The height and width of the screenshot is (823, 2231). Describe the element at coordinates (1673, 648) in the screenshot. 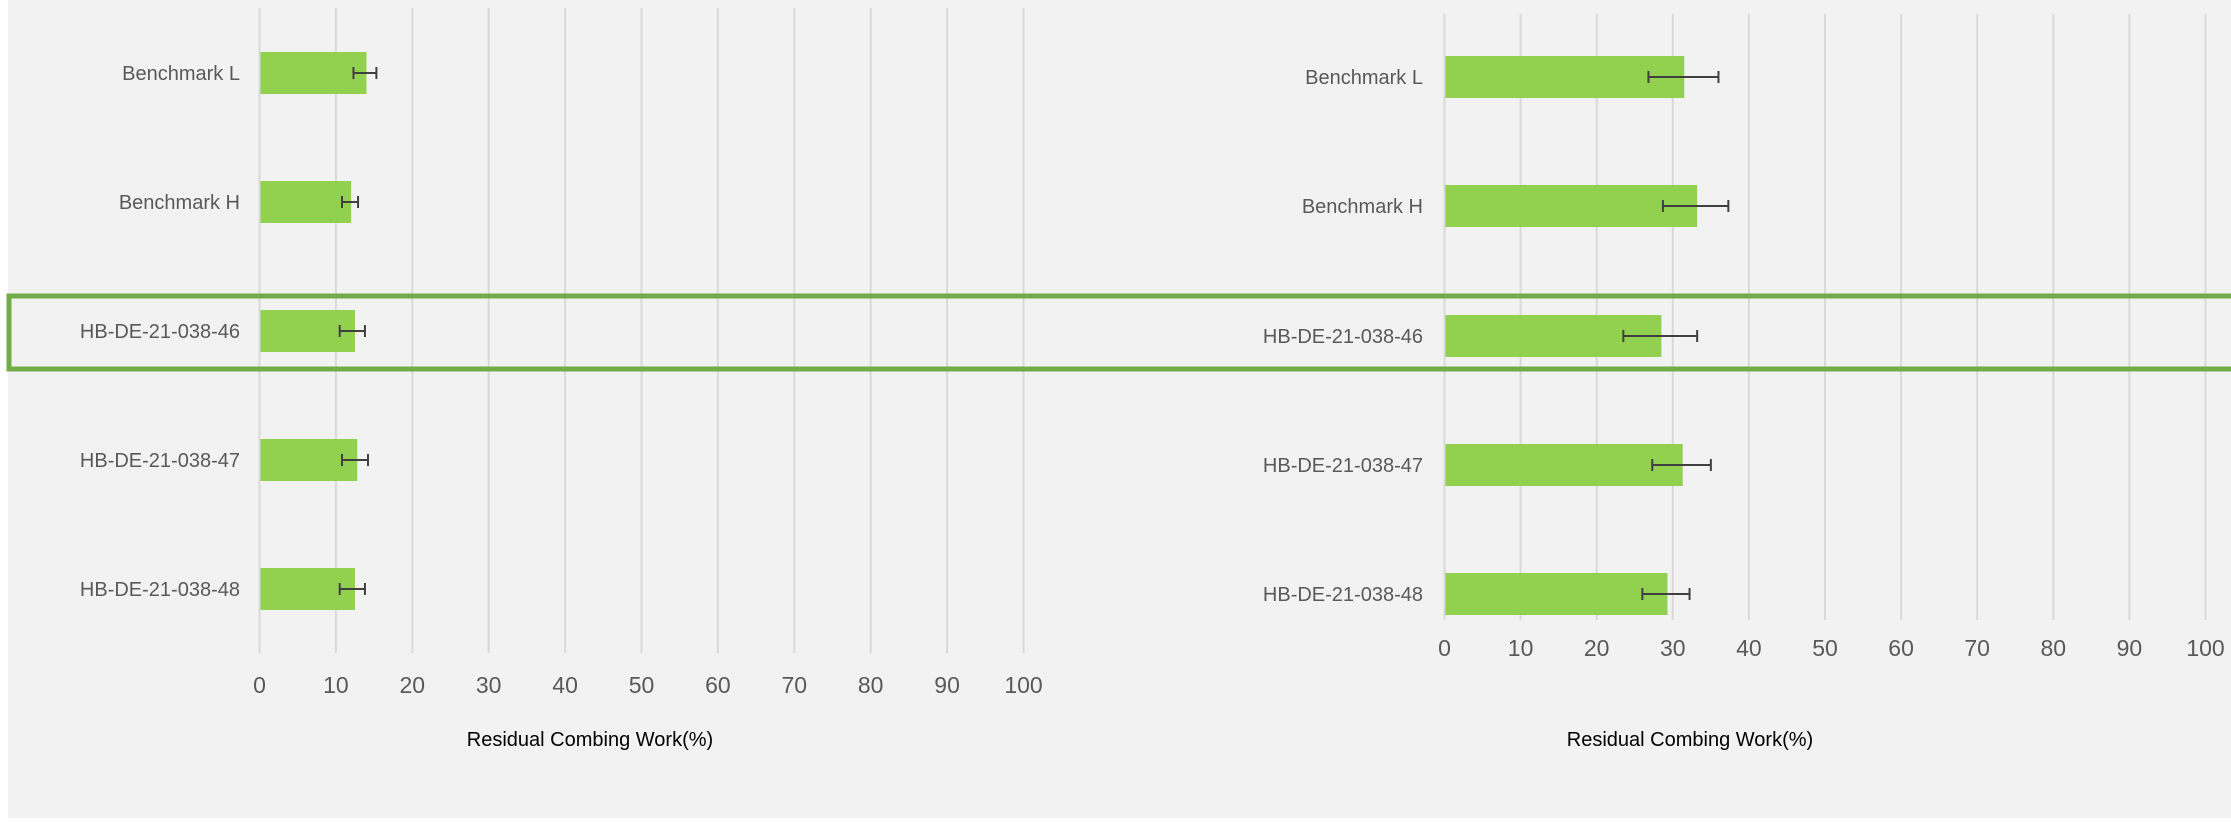

I see `chart2-x-tick-label: 30` at that location.